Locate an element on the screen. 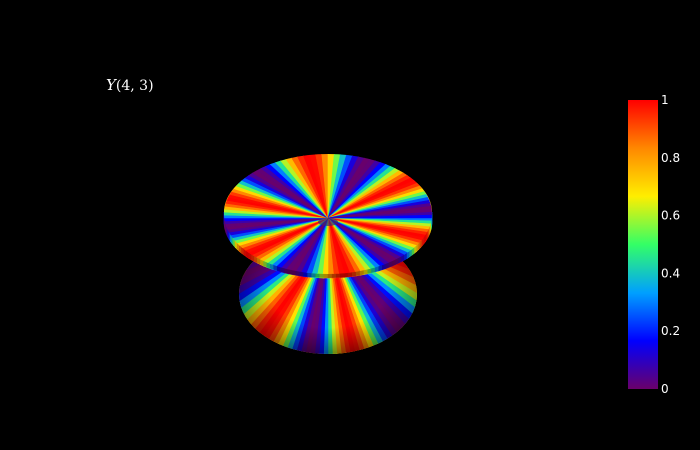 This screenshot has height=450, width=700. colorbar-tick-label: 1 is located at coordinates (665, 100).